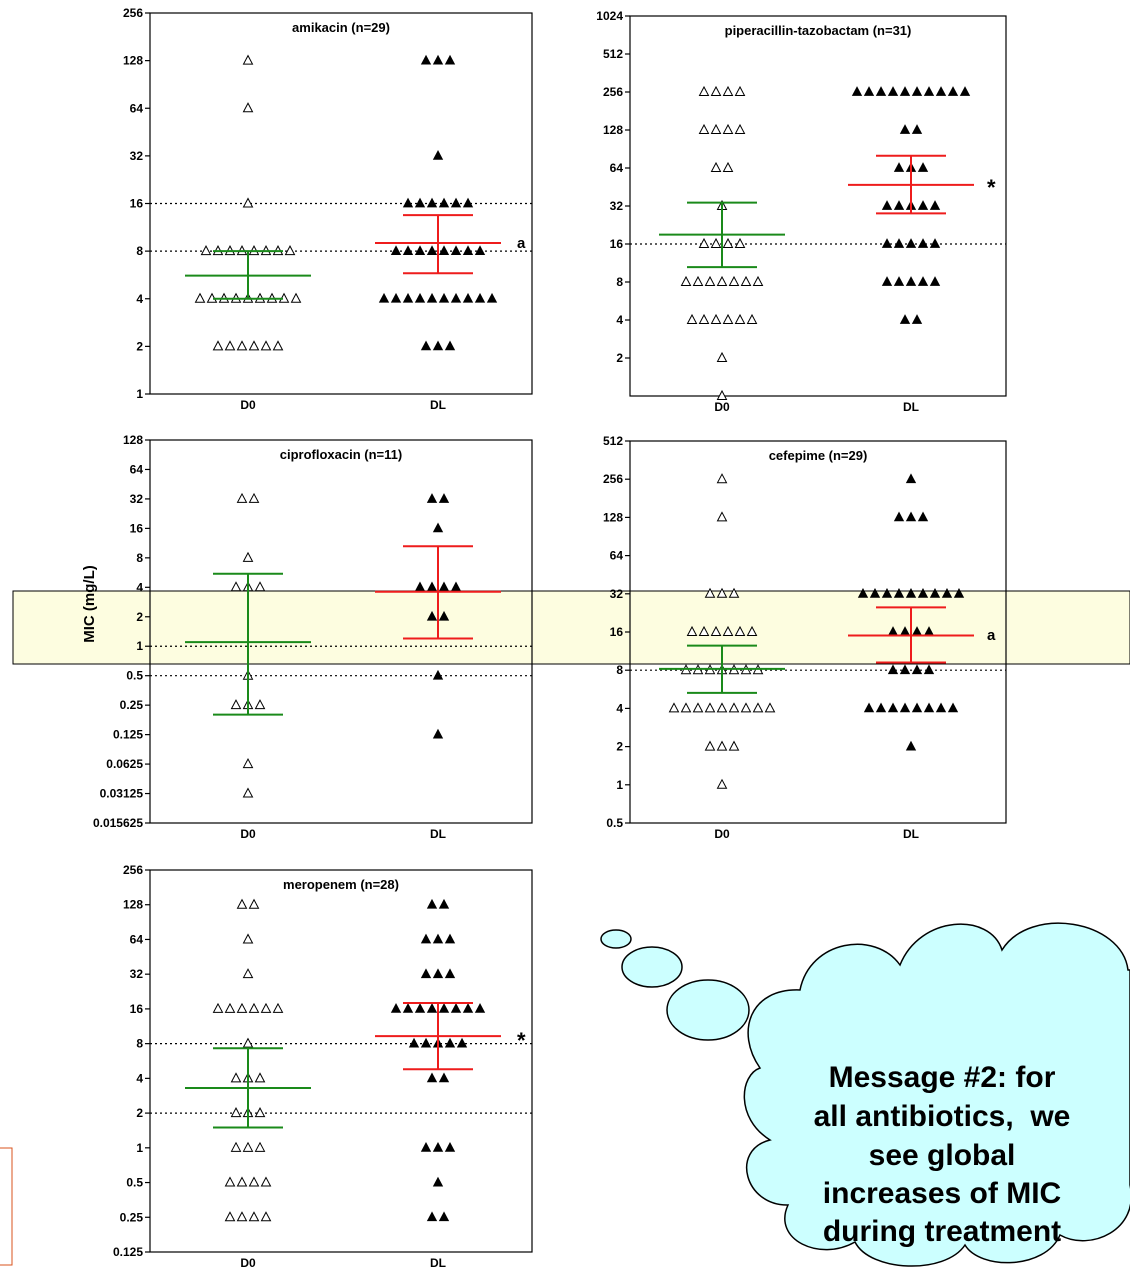 The height and width of the screenshot is (1273, 1130). I want to click on thought-bubble-small, so click(616, 939).